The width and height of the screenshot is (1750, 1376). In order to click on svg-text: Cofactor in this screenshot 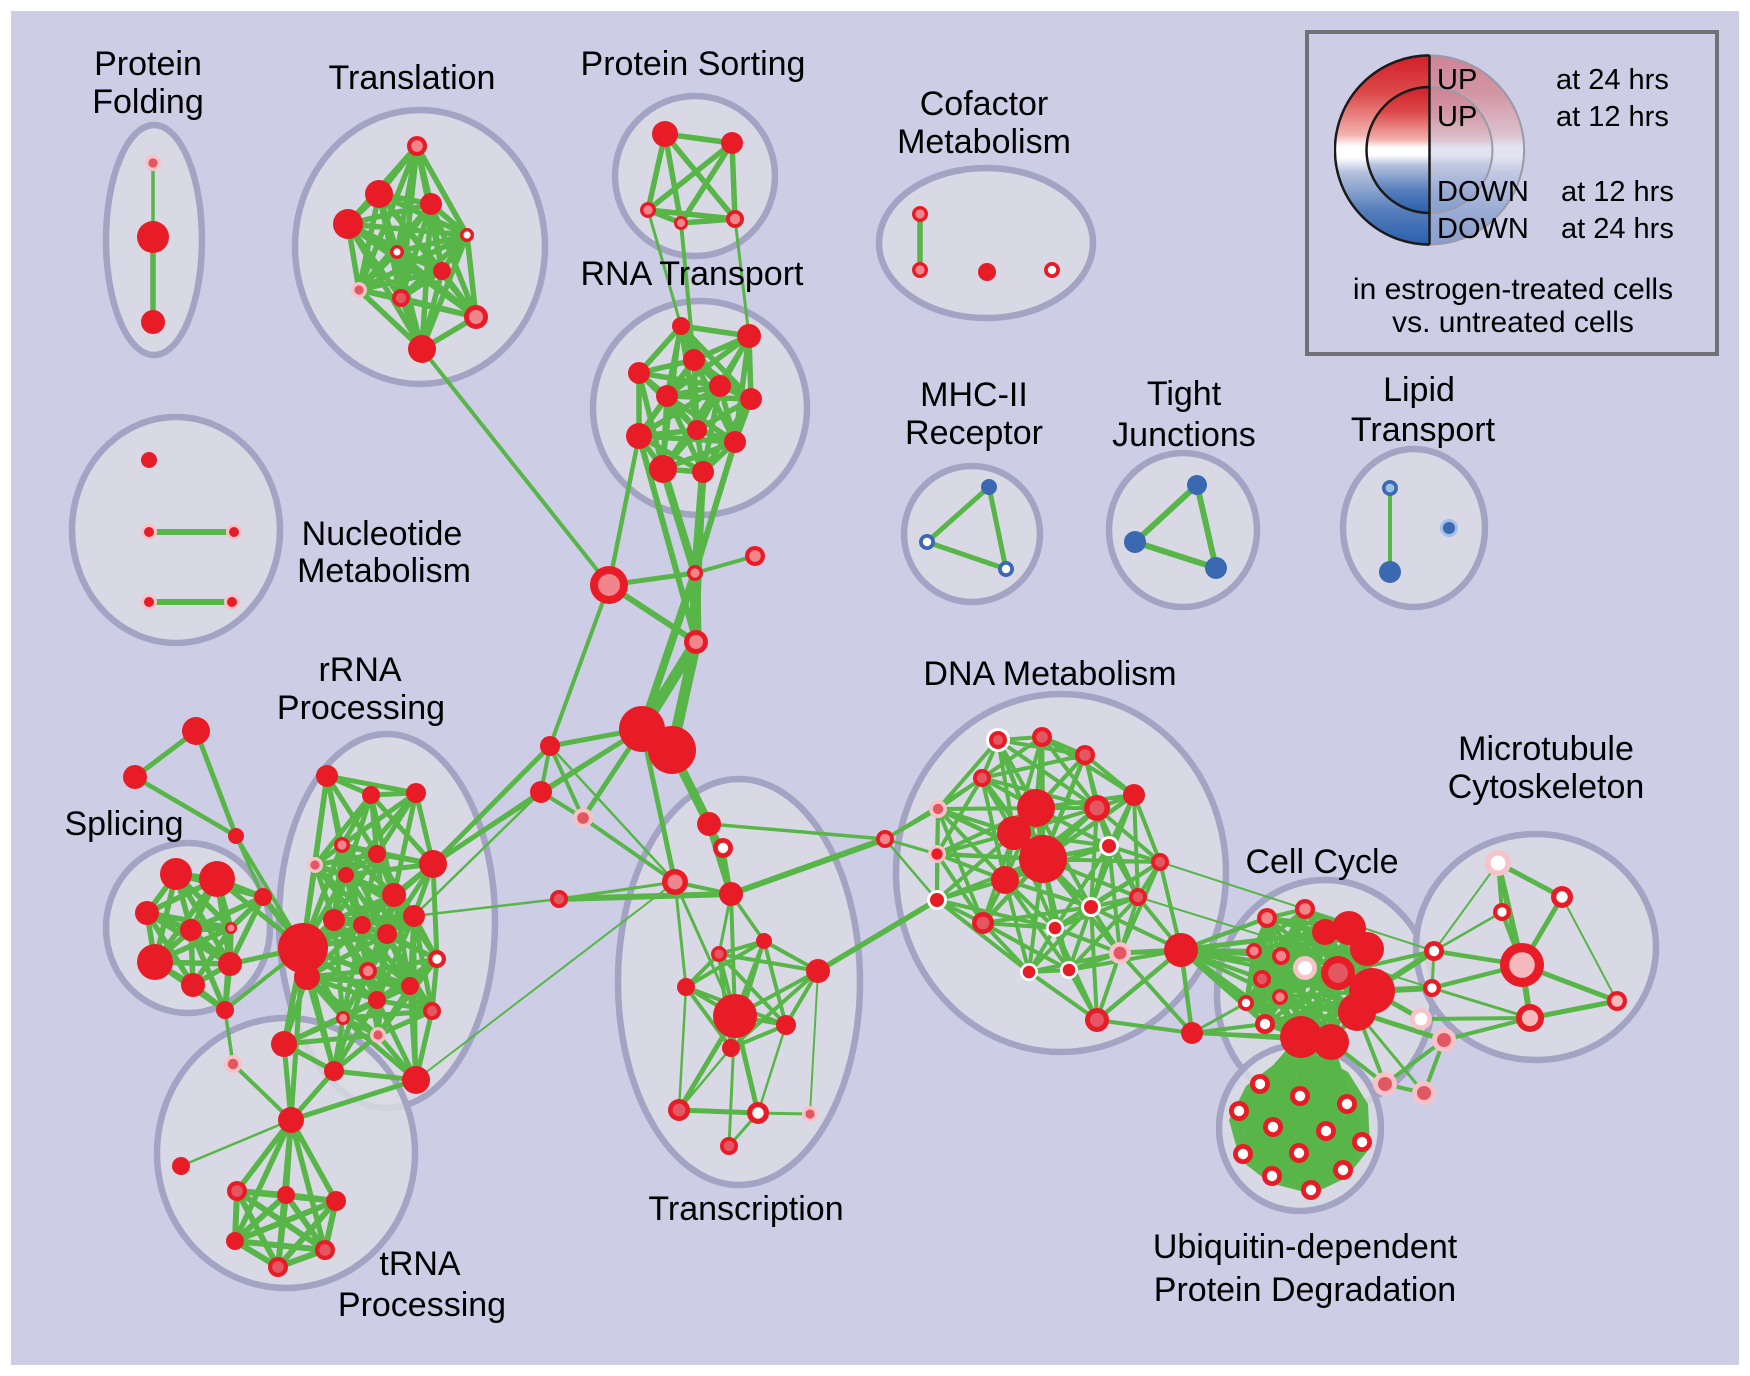, I will do `click(984, 104)`.